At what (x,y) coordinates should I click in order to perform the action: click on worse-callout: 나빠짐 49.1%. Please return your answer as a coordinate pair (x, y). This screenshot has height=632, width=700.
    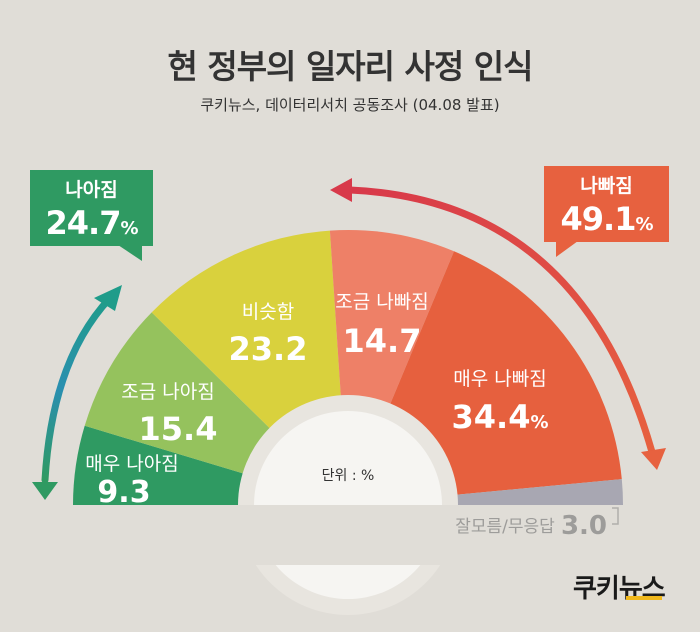
    Looking at the image, I should click on (606, 204).